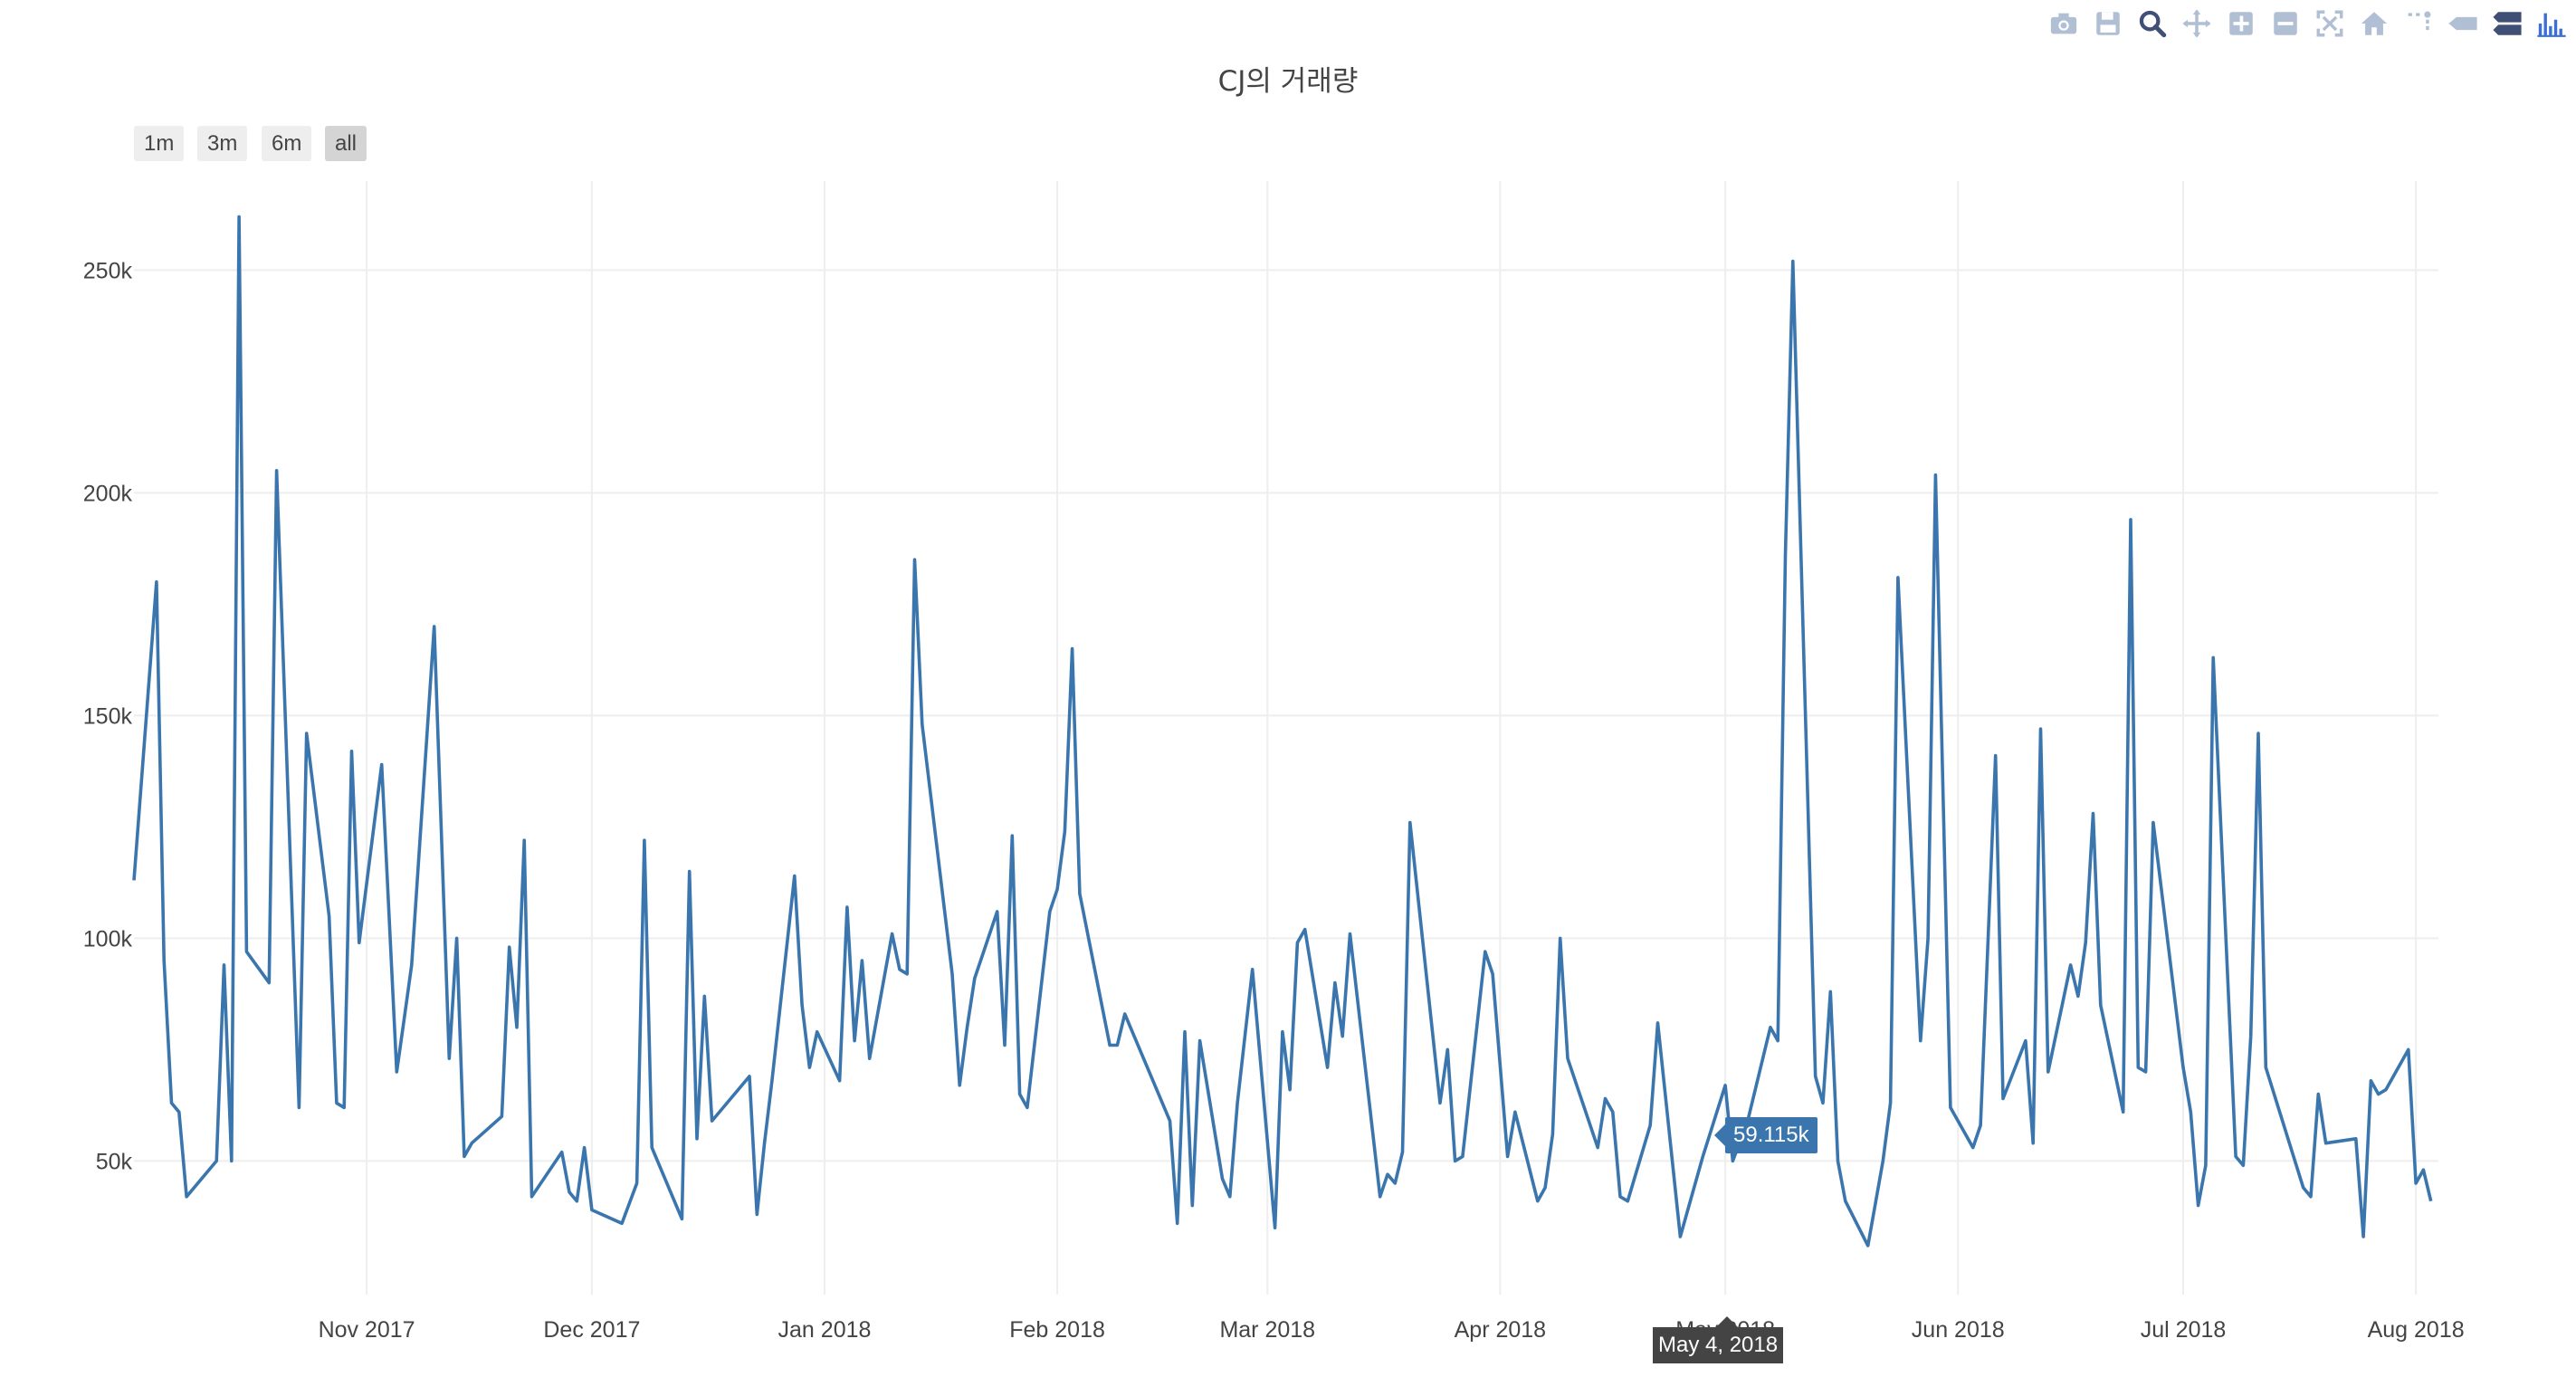  What do you see at coordinates (367, 1330) in the screenshot?
I see `x-tick-label: Nov 2017` at bounding box center [367, 1330].